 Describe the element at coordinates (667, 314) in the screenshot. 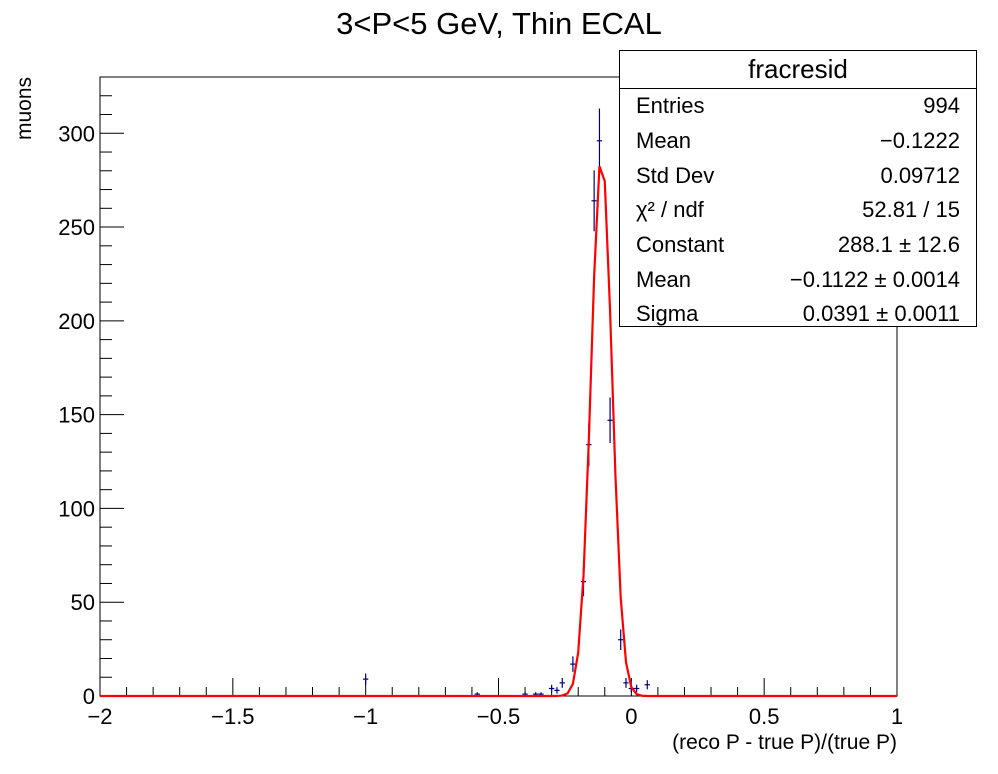

I see `stats-row-label: Sigma` at that location.